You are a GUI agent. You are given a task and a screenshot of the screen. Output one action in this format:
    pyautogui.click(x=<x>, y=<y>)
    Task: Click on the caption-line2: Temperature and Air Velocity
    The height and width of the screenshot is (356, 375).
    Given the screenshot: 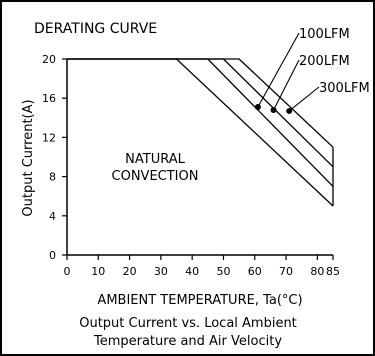 What is the action you would take?
    pyautogui.click(x=187, y=341)
    